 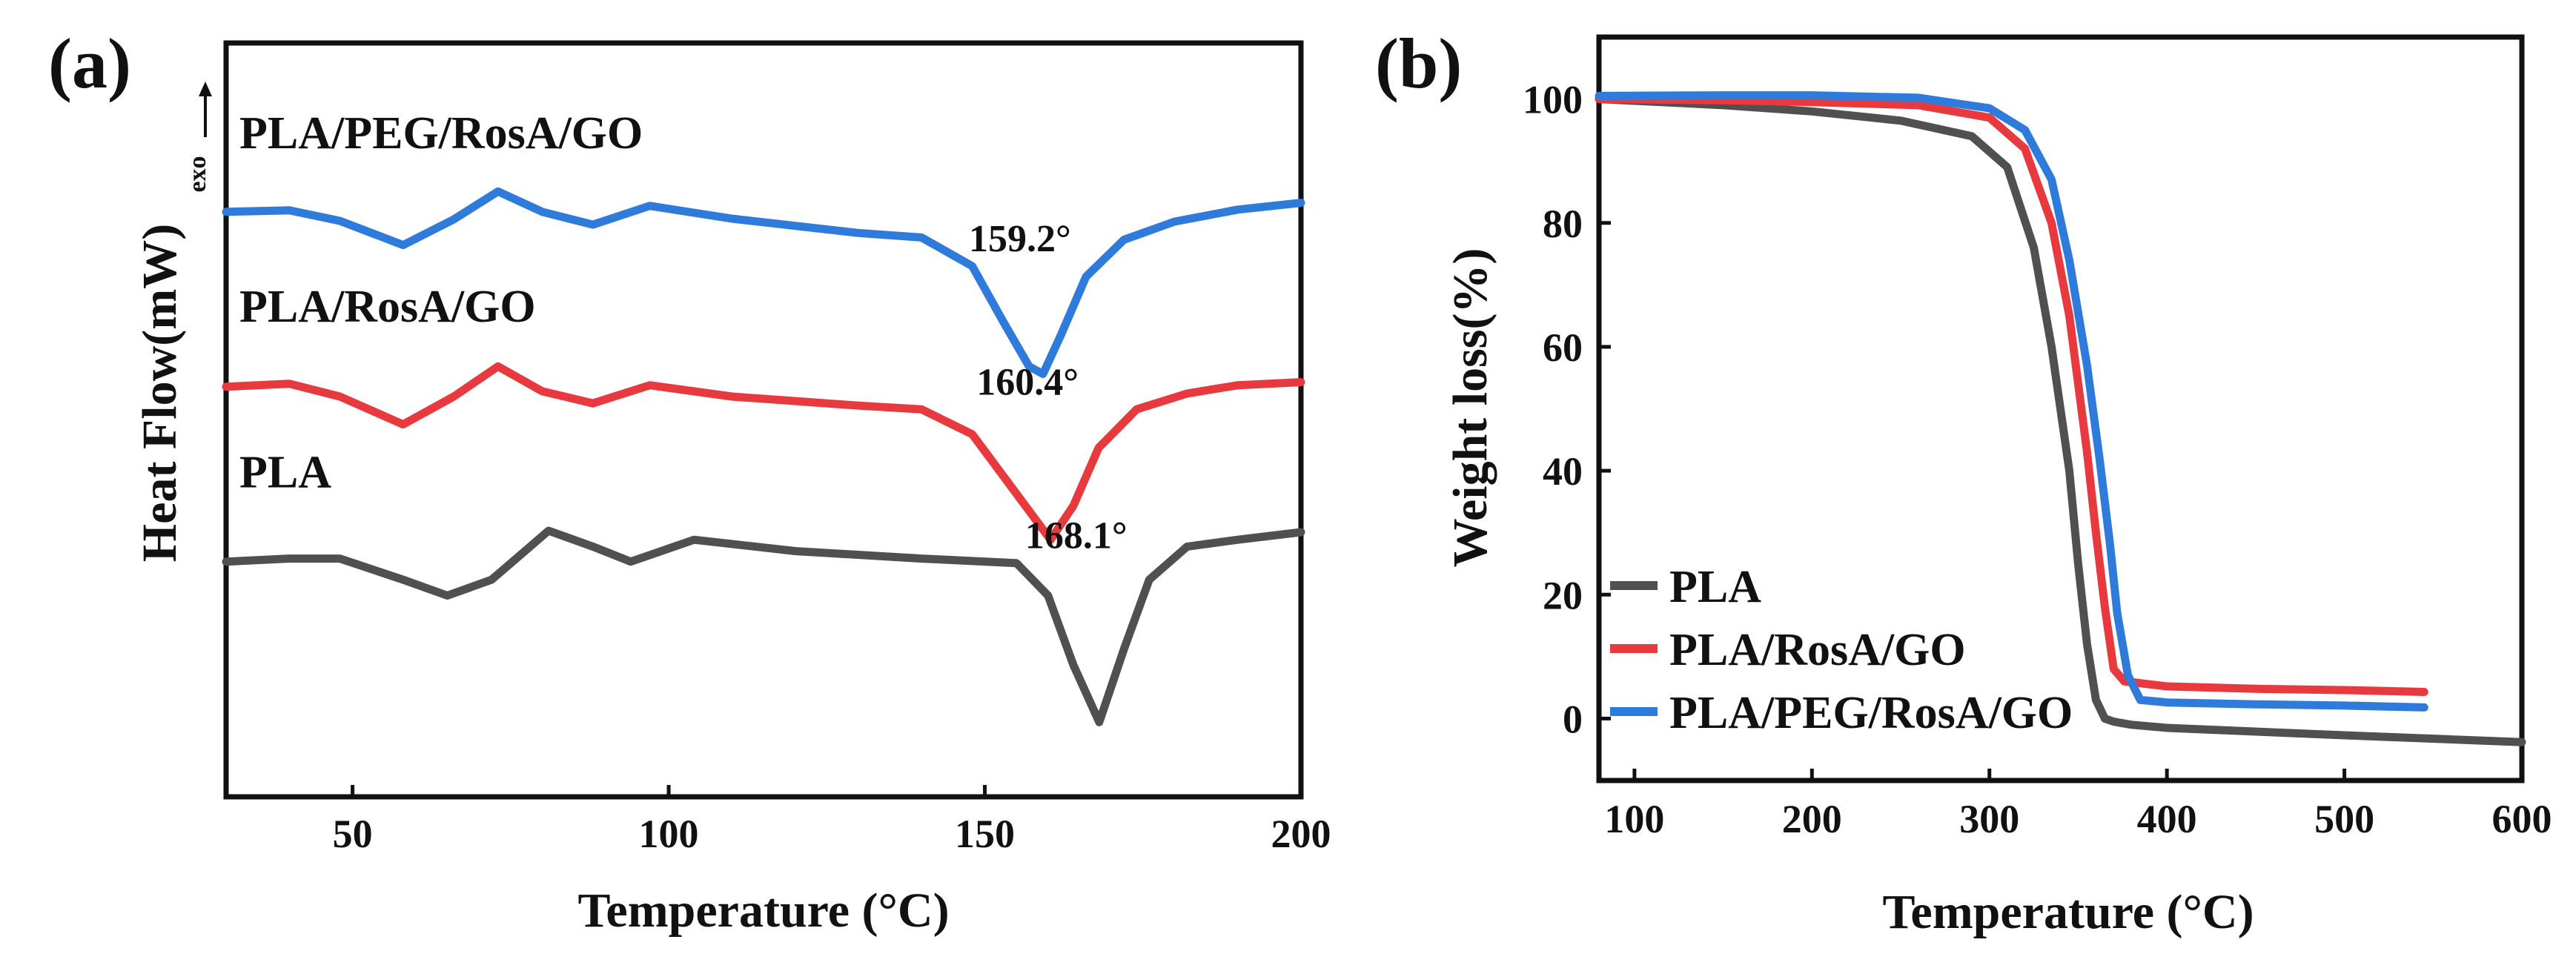 What do you see at coordinates (2078, 805) in the screenshot?
I see `panel-b-x-ticks: 100 200 300 400 500 600` at bounding box center [2078, 805].